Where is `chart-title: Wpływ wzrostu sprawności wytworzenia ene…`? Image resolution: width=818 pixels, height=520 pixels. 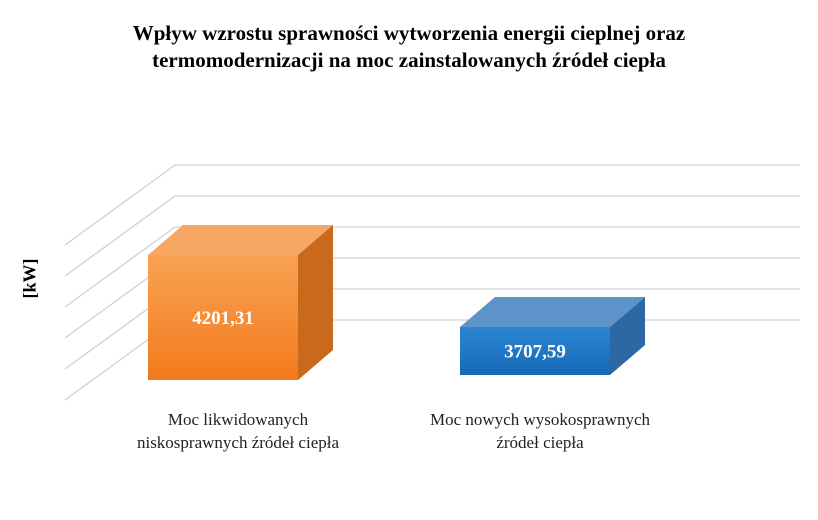 chart-title: Wpływ wzrostu sprawności wytworzenia ene… is located at coordinates (409, 46).